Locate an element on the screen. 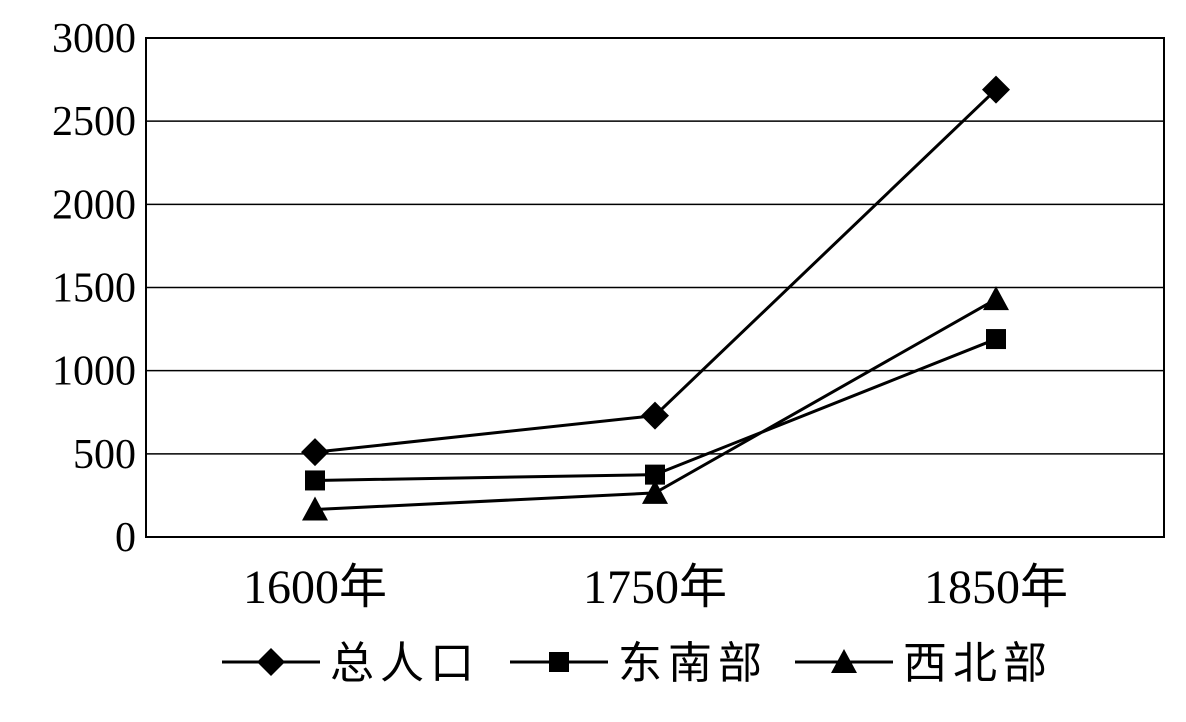 This screenshot has height=722, width=1186. legend-label: 东南部 is located at coordinates (693, 663).